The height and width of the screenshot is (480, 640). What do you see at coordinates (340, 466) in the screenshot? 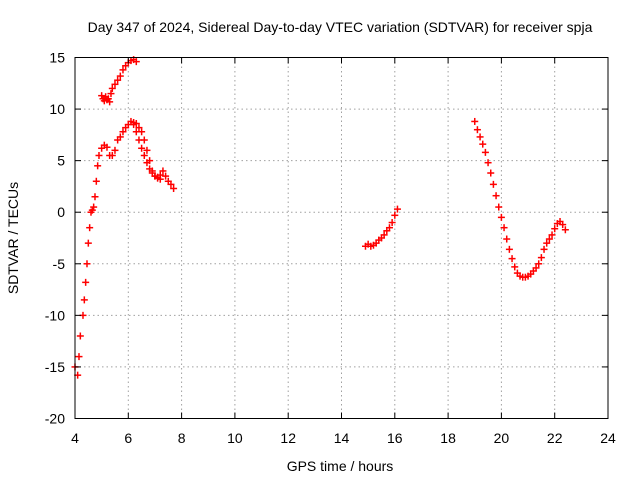
I see `x-axis-label: GPS time / hours` at bounding box center [340, 466].